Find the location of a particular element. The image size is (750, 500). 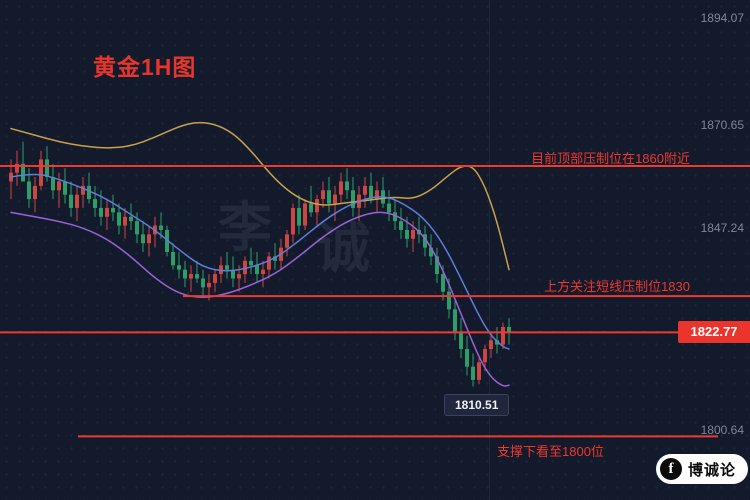

brand-name: 博诚论 is located at coordinates (711, 470).